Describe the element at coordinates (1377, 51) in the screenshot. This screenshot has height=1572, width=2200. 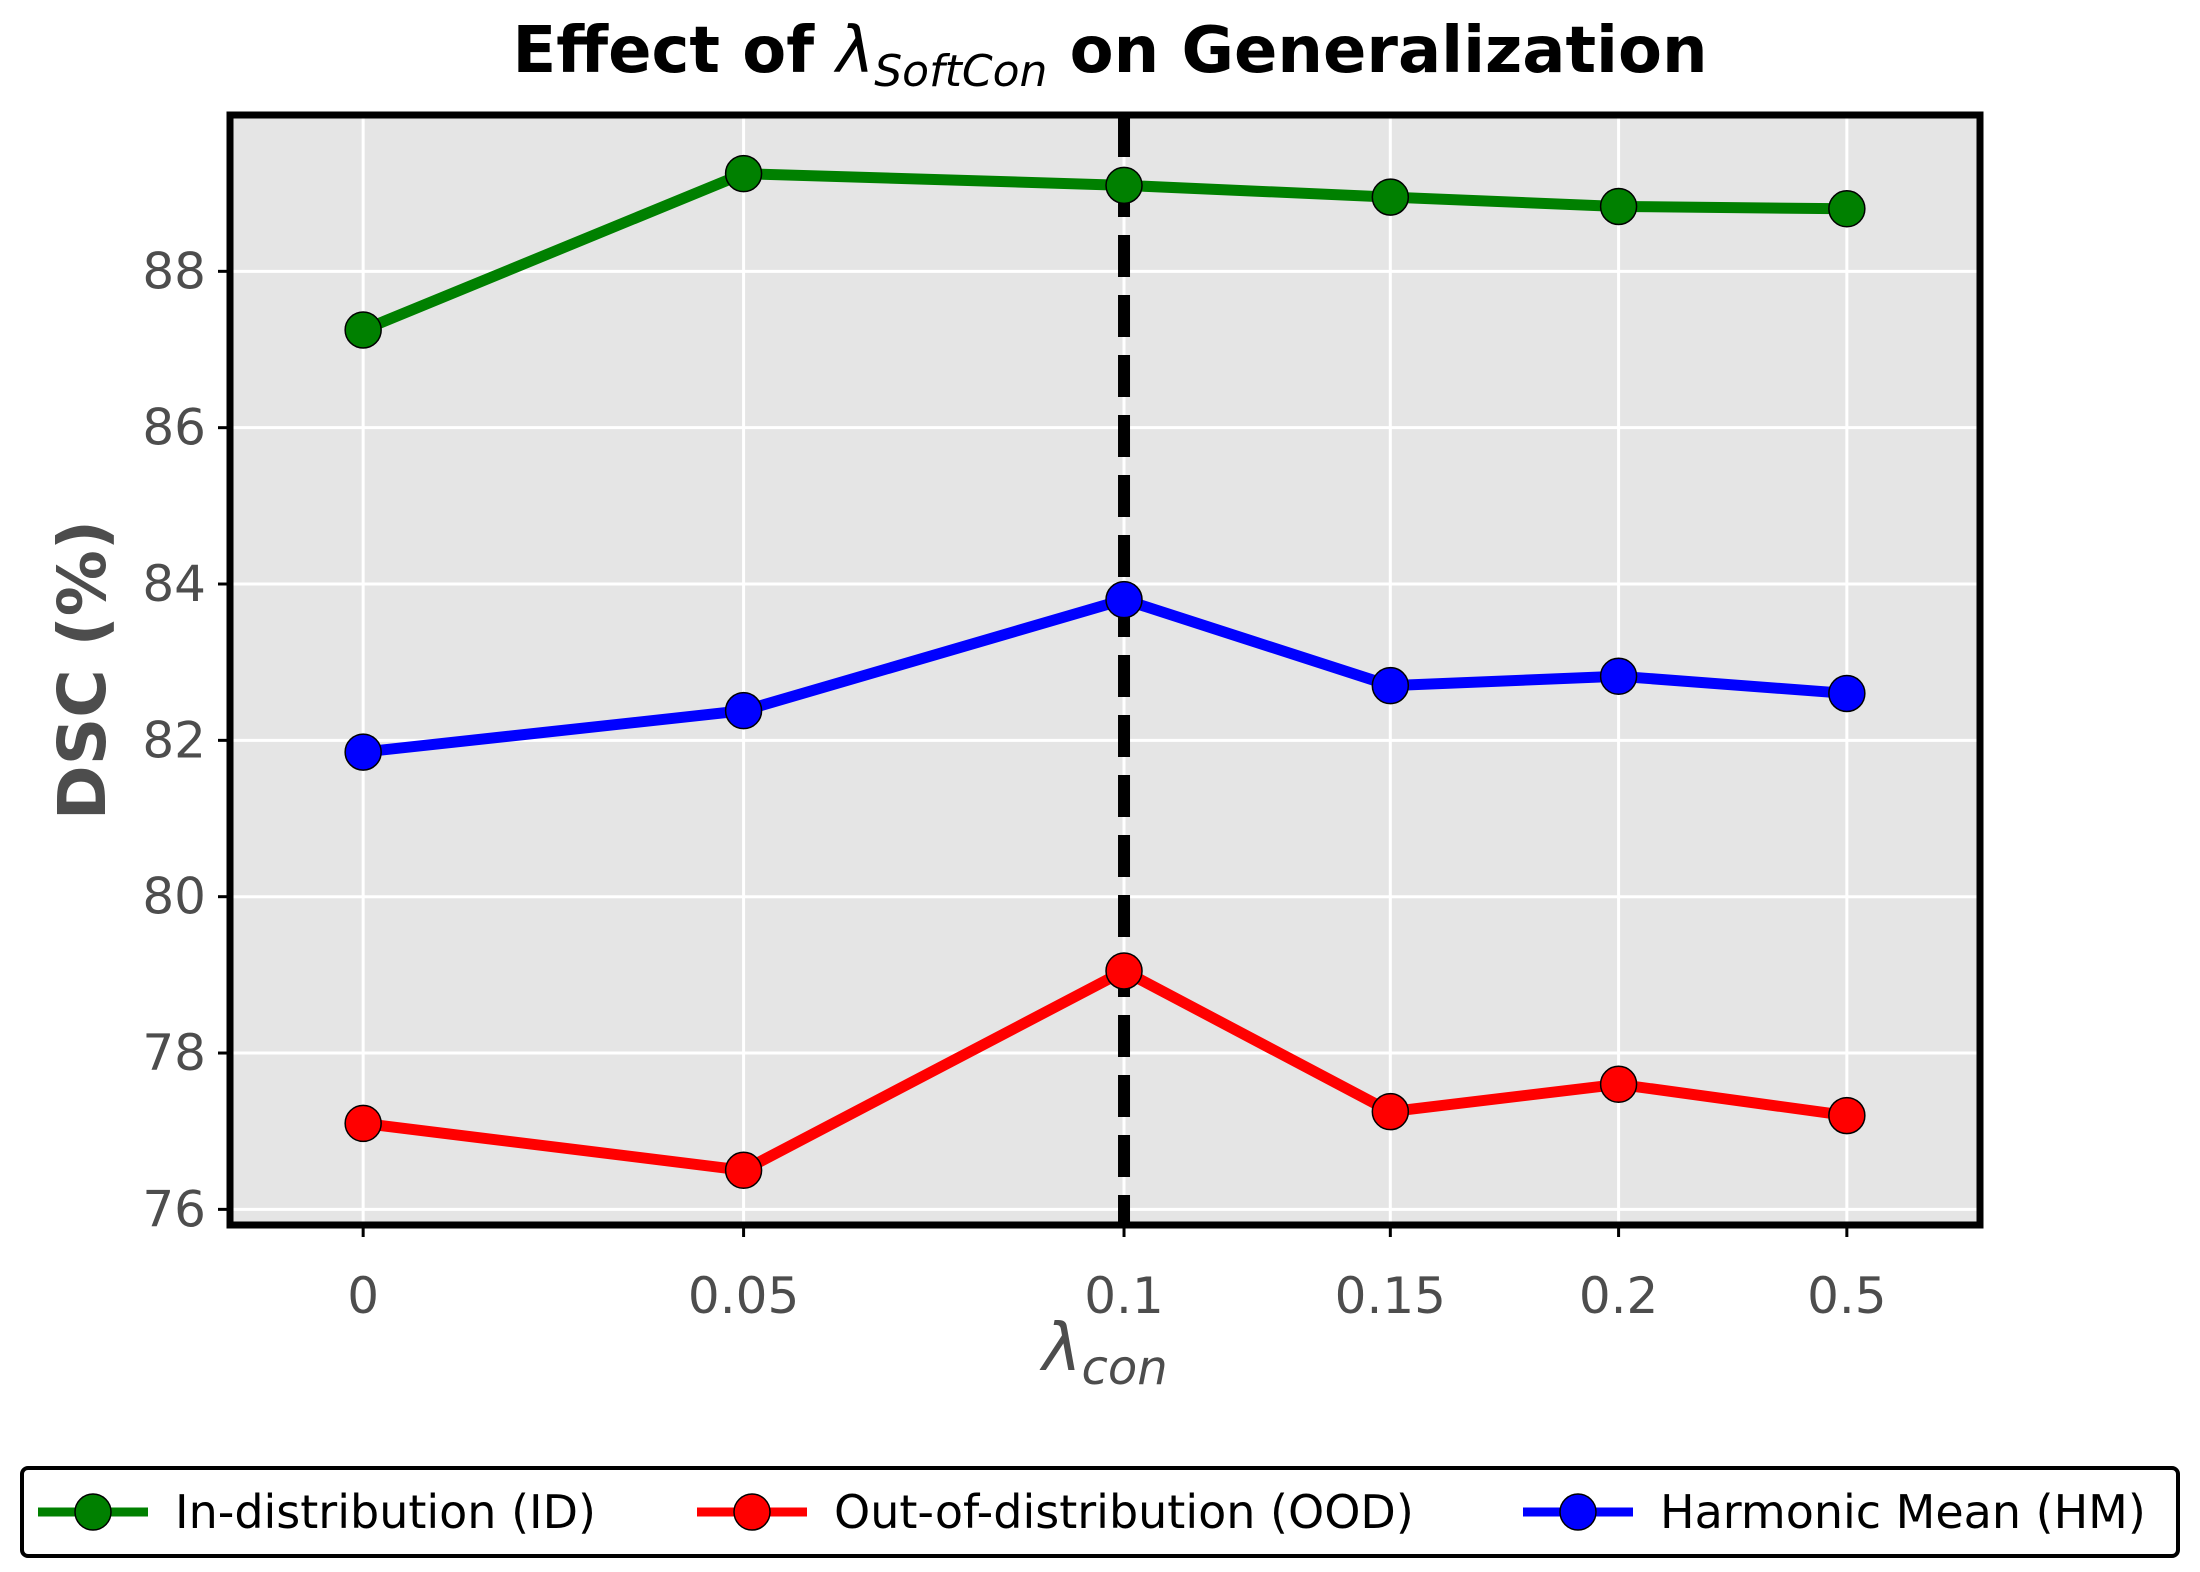
I see `title-text-after: on Generalization` at that location.